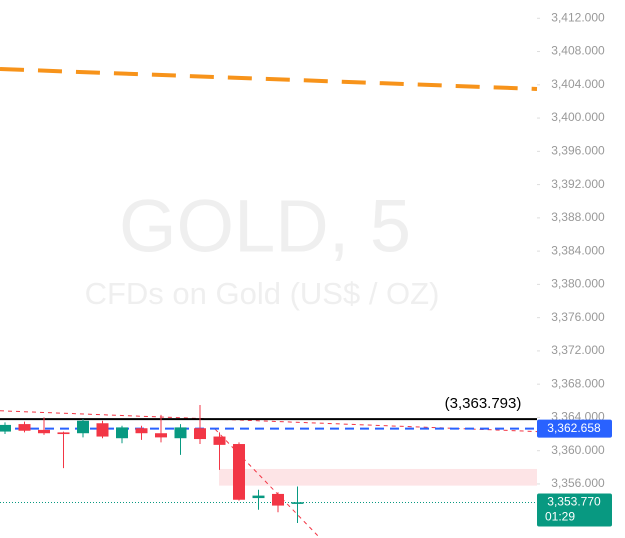  Describe the element at coordinates (560, 517) in the screenshot. I see `countdown: 01:29` at that location.